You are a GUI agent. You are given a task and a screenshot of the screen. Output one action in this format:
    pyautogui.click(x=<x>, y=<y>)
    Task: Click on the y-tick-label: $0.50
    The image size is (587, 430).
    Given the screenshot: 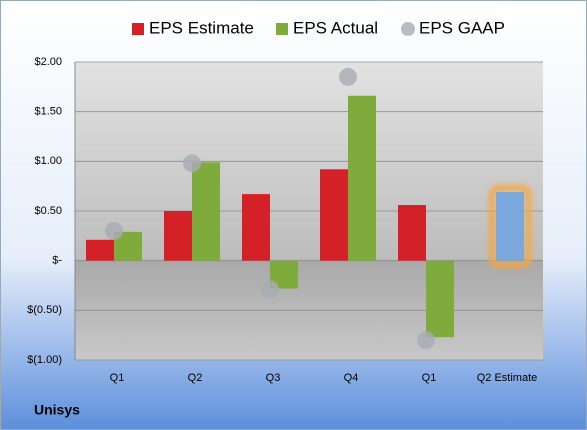 What is the action you would take?
    pyautogui.click(x=48, y=211)
    